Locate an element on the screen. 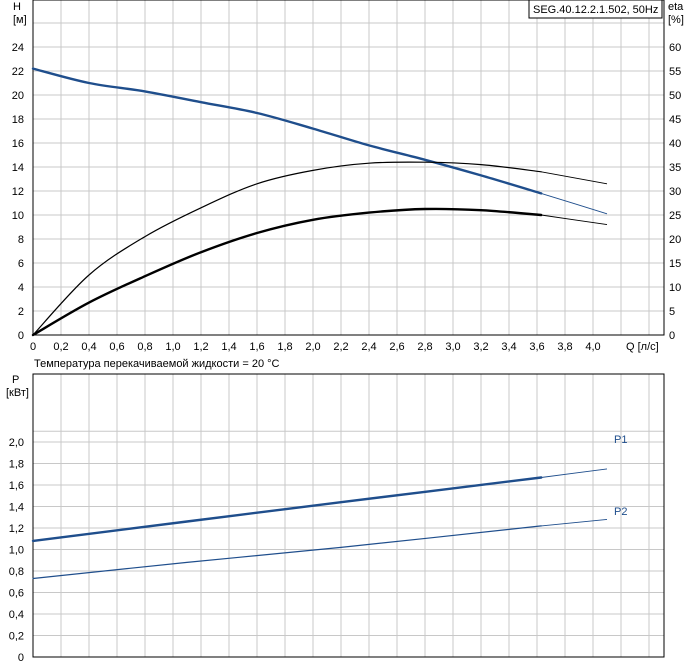 Image resolution: width=689 pixels, height=671 pixels. p-tick-label: 1,0 is located at coordinates (16, 551).